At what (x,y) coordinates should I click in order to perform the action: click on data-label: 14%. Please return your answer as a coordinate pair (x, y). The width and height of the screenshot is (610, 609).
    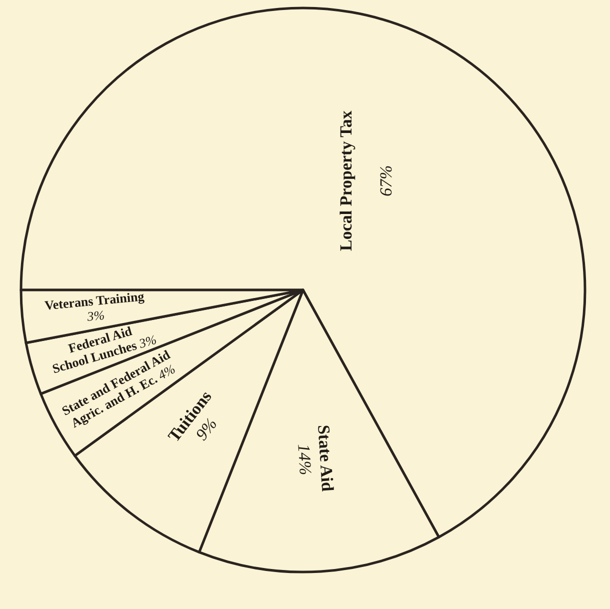
    Looking at the image, I should click on (305, 459).